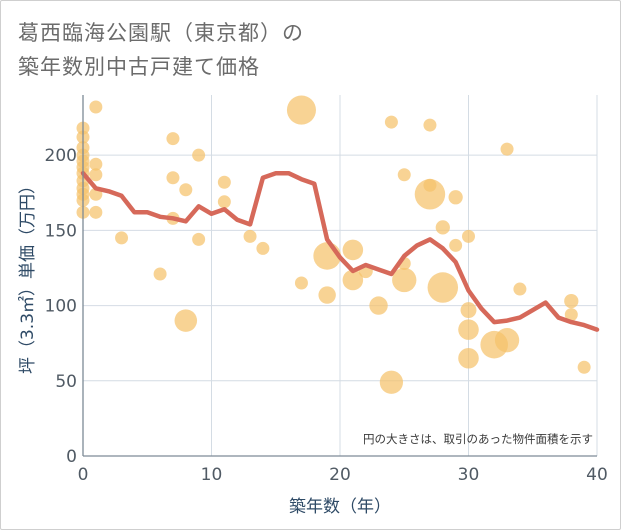 This screenshot has width=621, height=530. I want to click on y-tick-label: 150, so click(61, 231).